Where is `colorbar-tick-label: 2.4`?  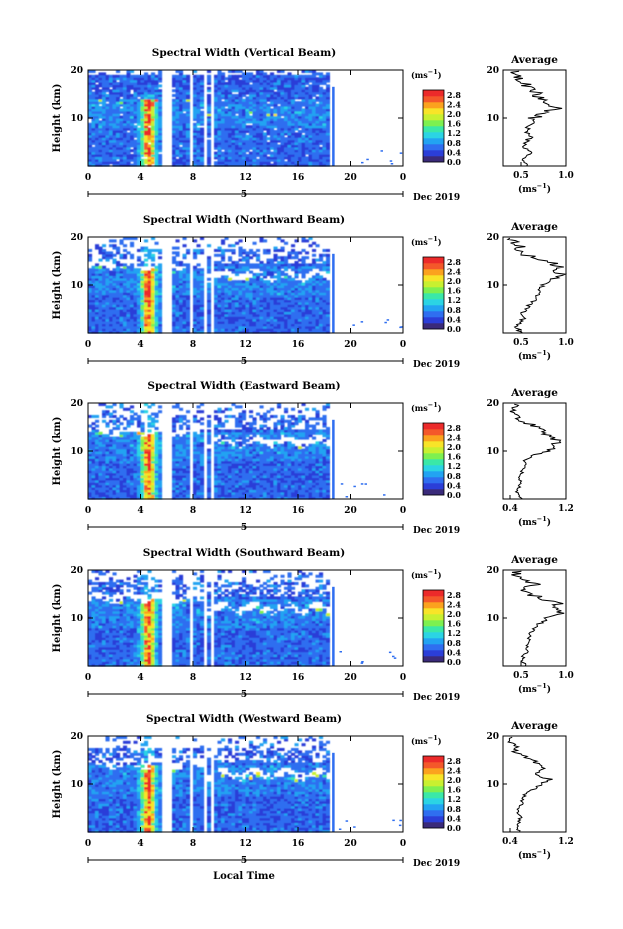 colorbar-tick-label: 2.4 is located at coordinates (454, 271).